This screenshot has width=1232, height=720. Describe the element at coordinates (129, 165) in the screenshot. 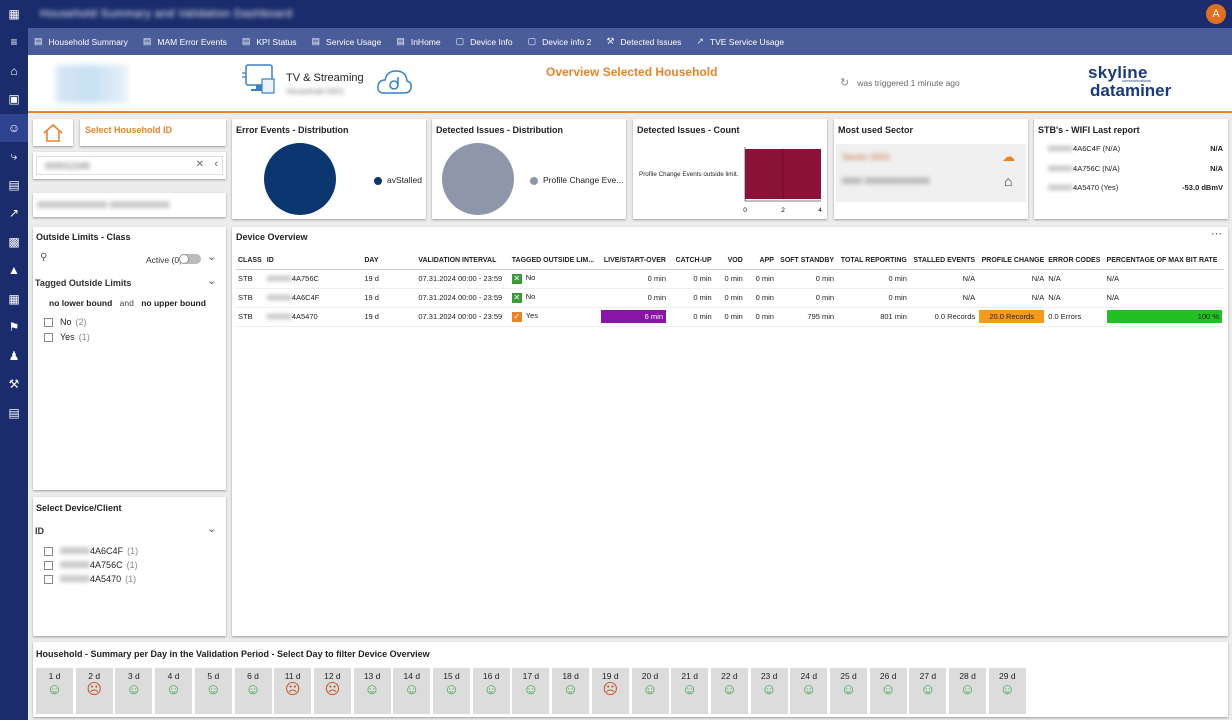

I see `household-search-input: 000012345 ✕ ‹` at that location.